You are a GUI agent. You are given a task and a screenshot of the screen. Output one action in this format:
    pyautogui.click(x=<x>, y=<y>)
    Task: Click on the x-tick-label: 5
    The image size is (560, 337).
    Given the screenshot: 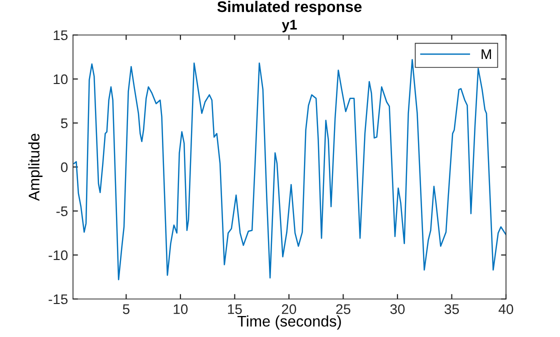 What is the action you would take?
    pyautogui.click(x=126, y=309)
    